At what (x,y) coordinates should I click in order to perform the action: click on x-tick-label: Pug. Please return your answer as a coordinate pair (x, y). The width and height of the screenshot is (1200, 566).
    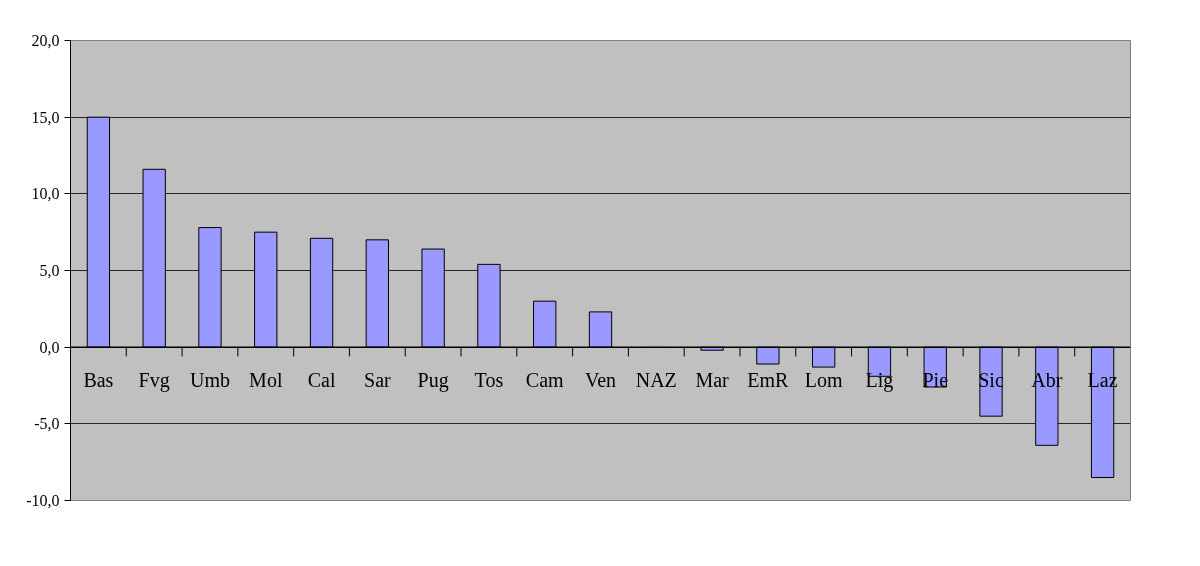
    Looking at the image, I should click on (433, 381).